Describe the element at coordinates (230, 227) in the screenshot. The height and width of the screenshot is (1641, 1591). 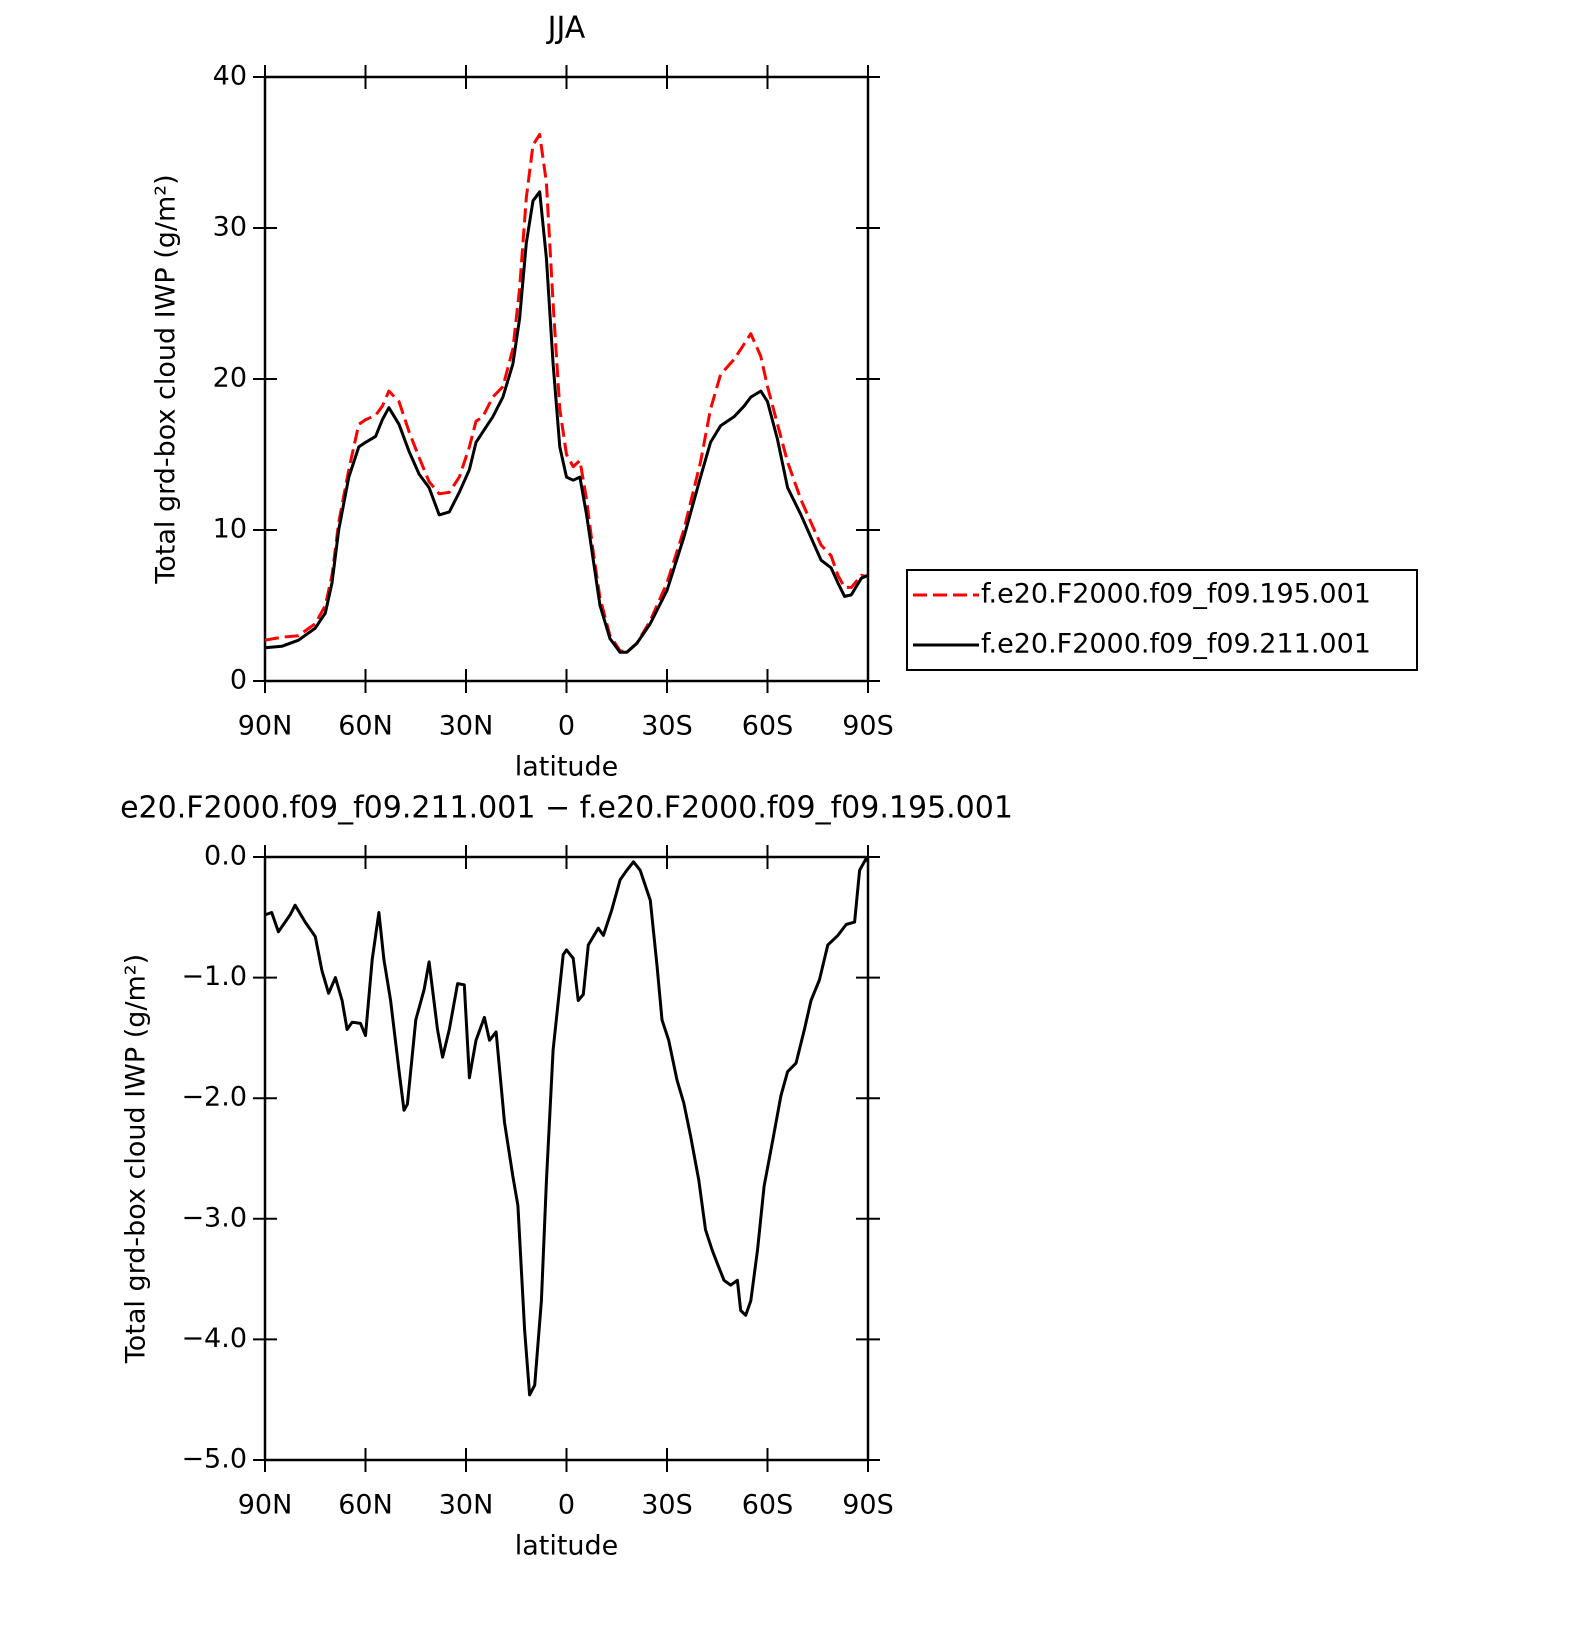
I see `y-tick-label: 30` at that location.